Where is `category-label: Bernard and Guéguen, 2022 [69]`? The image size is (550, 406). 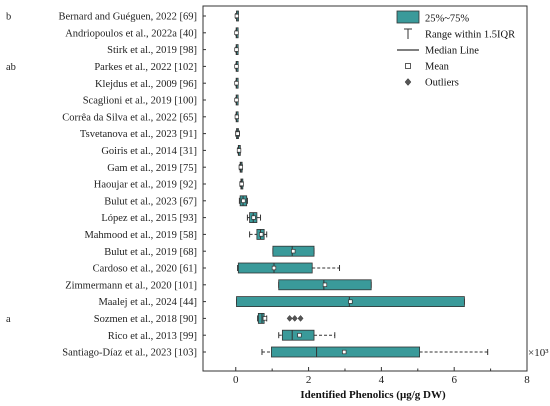
category-label: Bernard and Guéguen, 2022 [69] is located at coordinates (128, 17).